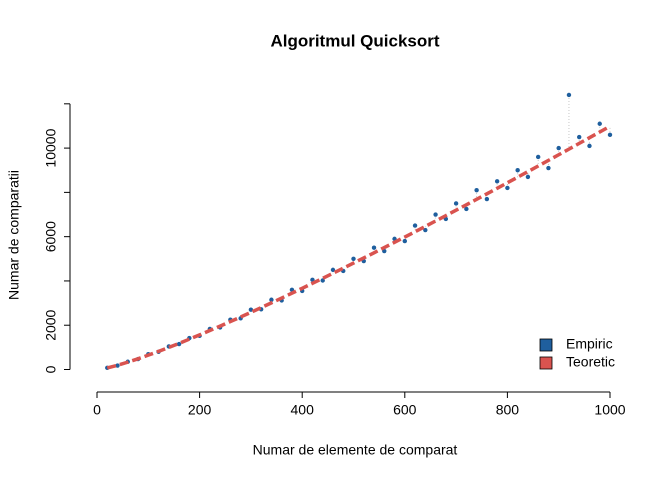  I want to click on x-tick-label: 200, so click(200, 410).